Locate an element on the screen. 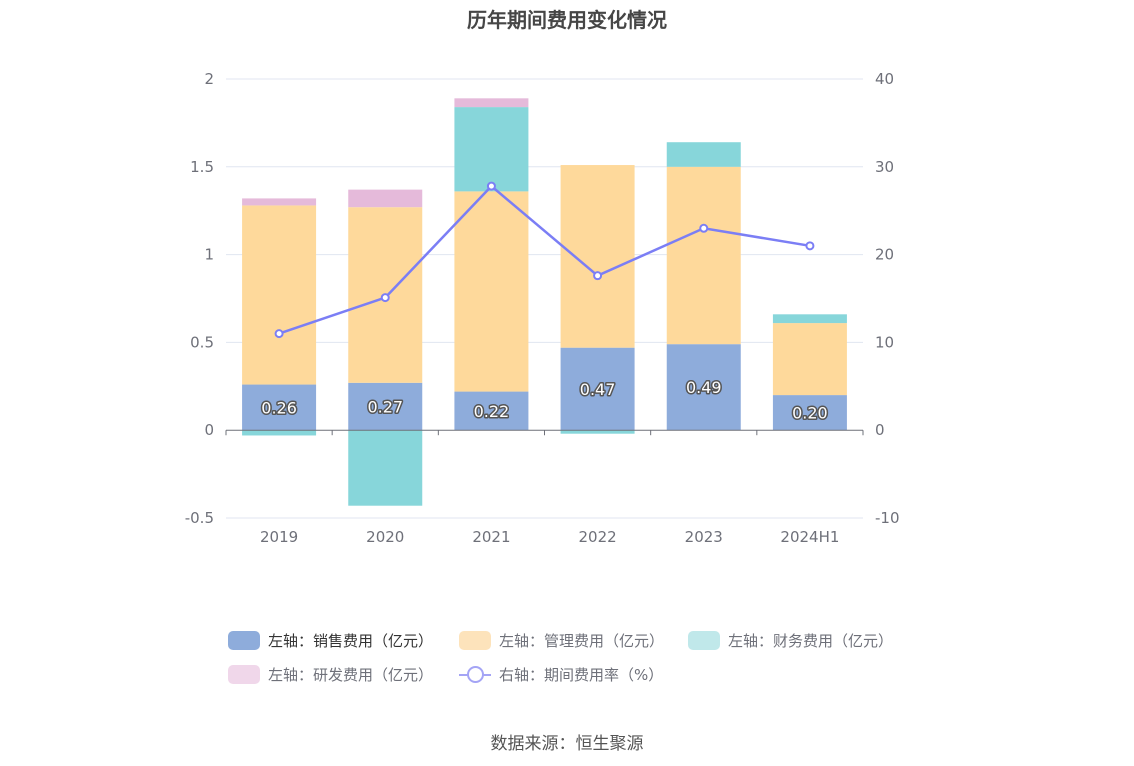 The image size is (1134, 766). bar-series1-2022 is located at coordinates (597, 256).